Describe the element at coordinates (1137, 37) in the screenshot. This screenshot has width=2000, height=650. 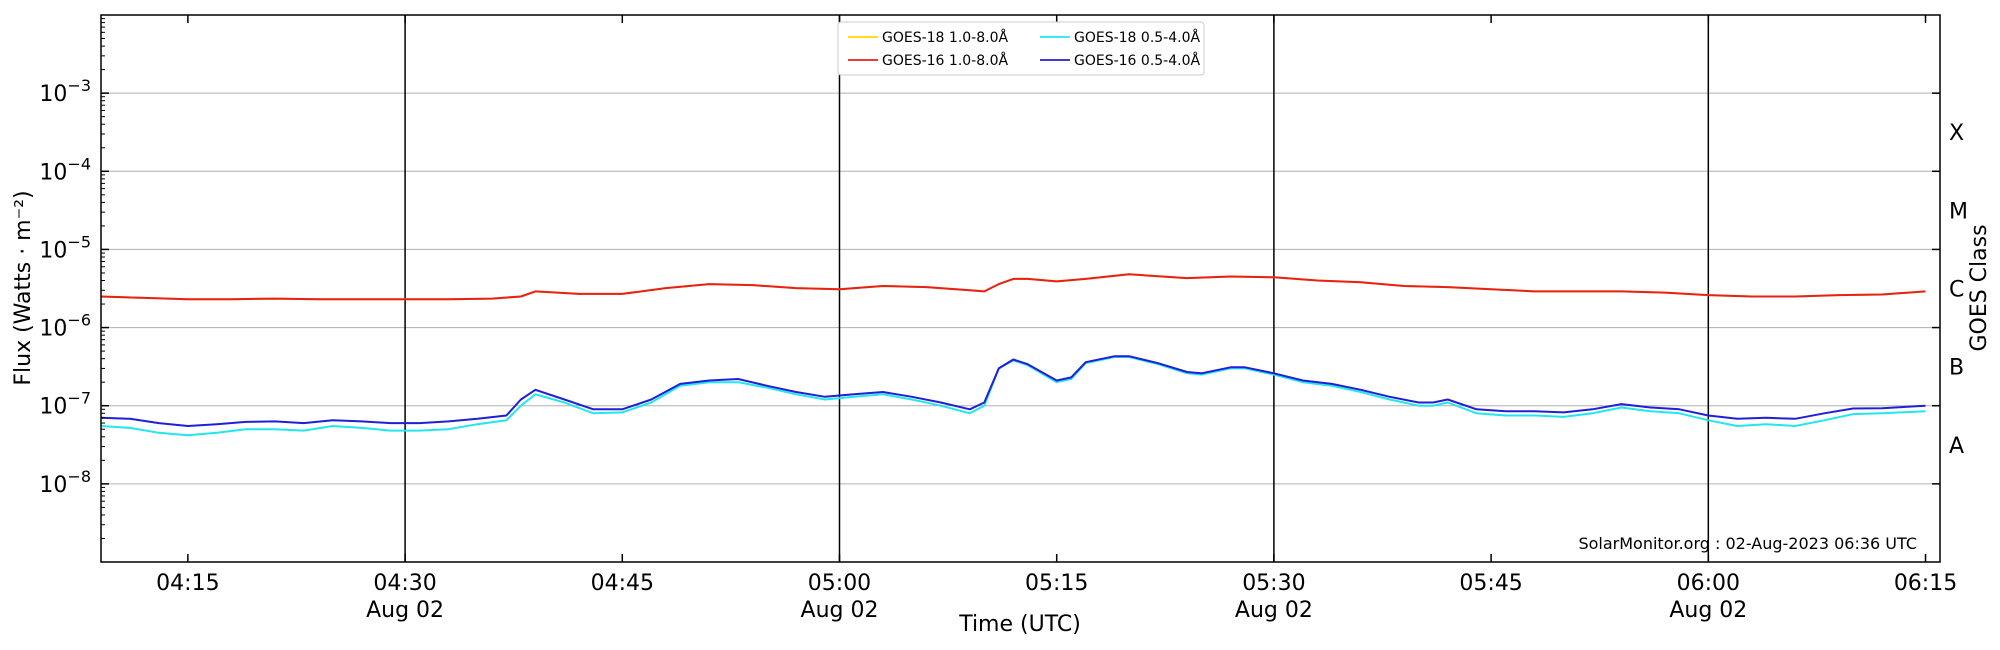
I see `legend-label: GOES-18 0.5-4.0Å` at that location.